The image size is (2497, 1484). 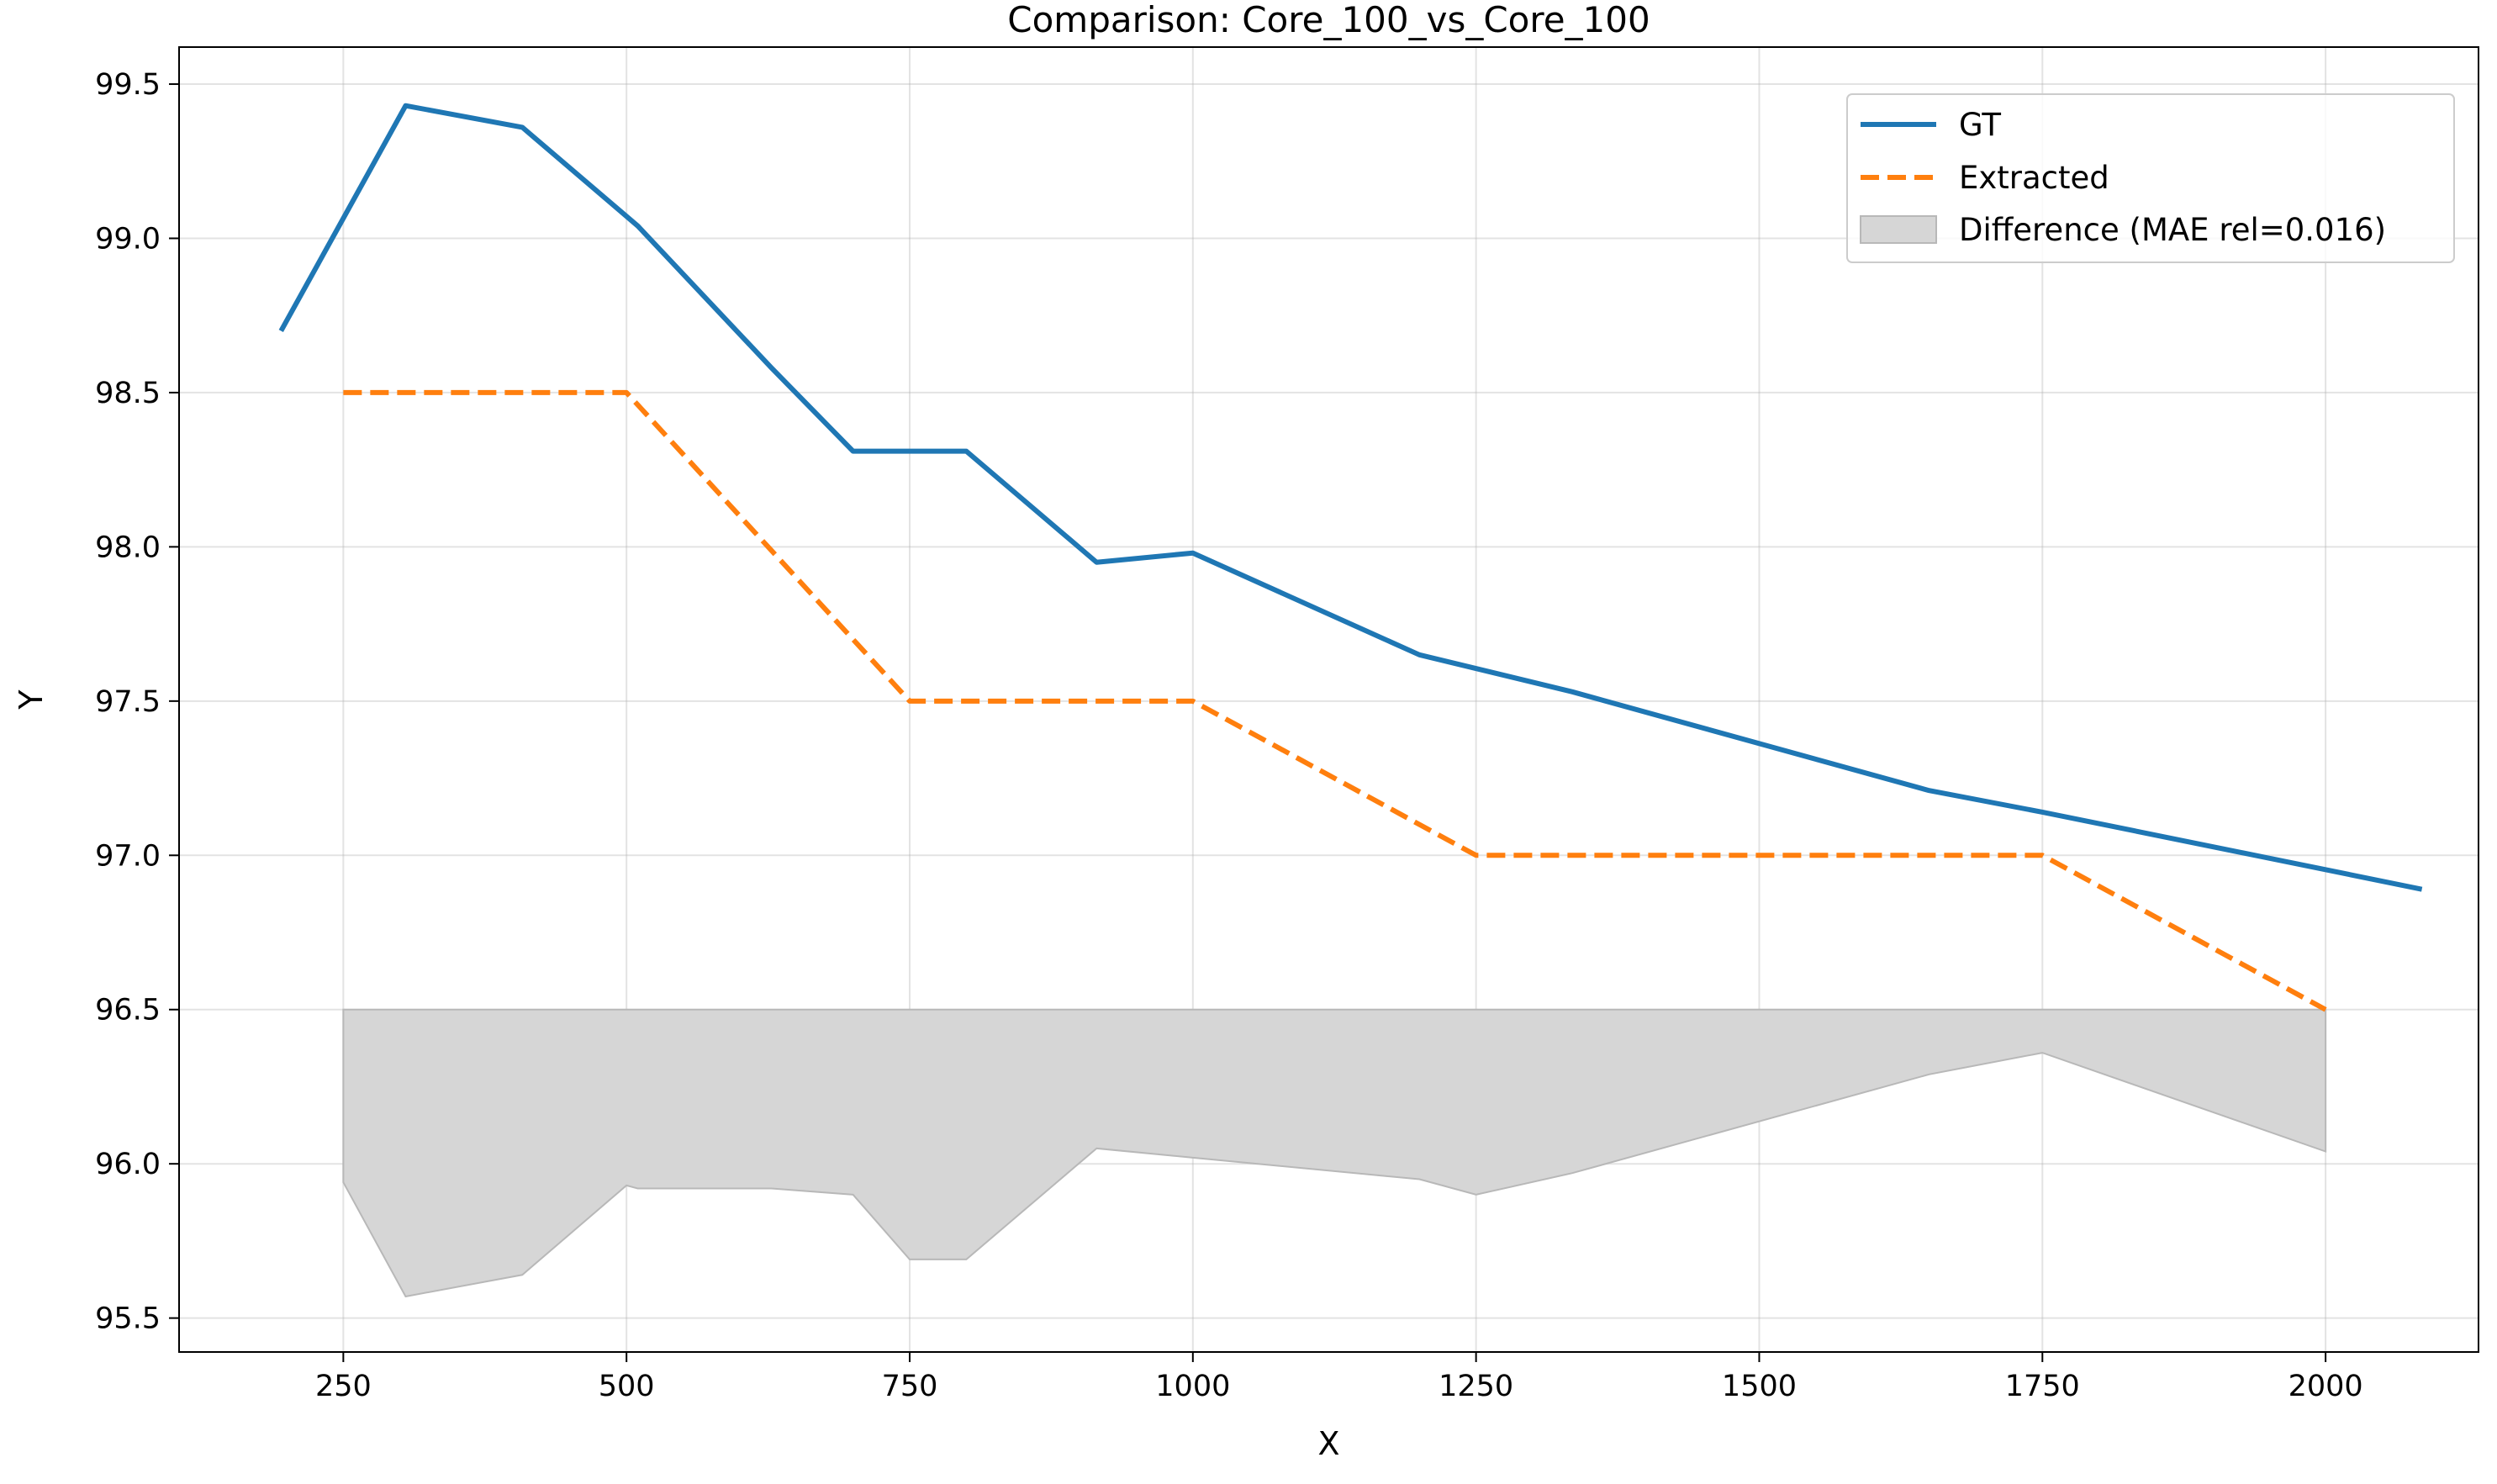 I want to click on x-tick-label: 2000, so click(x=2325, y=1386).